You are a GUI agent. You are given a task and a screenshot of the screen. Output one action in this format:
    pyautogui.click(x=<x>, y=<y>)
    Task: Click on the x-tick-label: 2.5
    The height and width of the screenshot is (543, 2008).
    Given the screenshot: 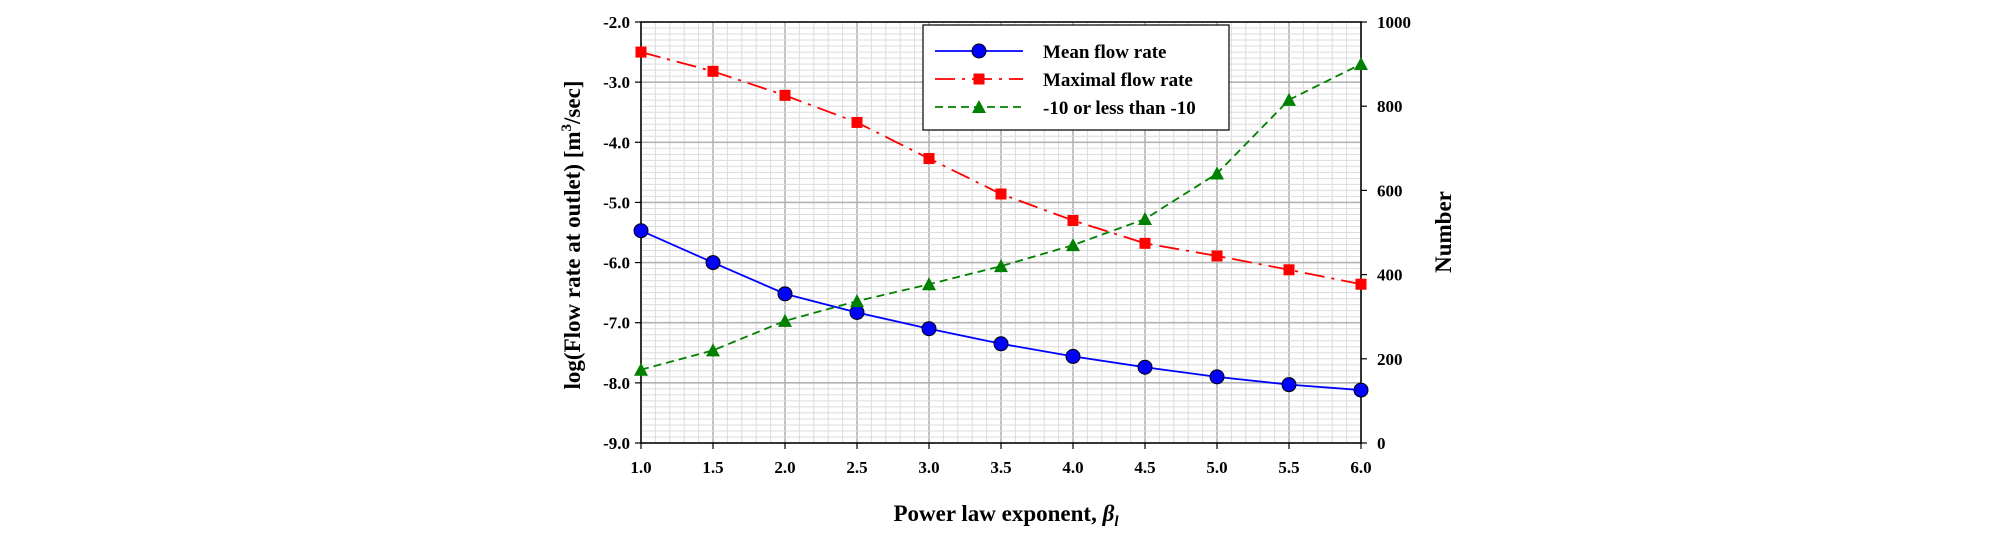 What is the action you would take?
    pyautogui.click(x=856, y=467)
    